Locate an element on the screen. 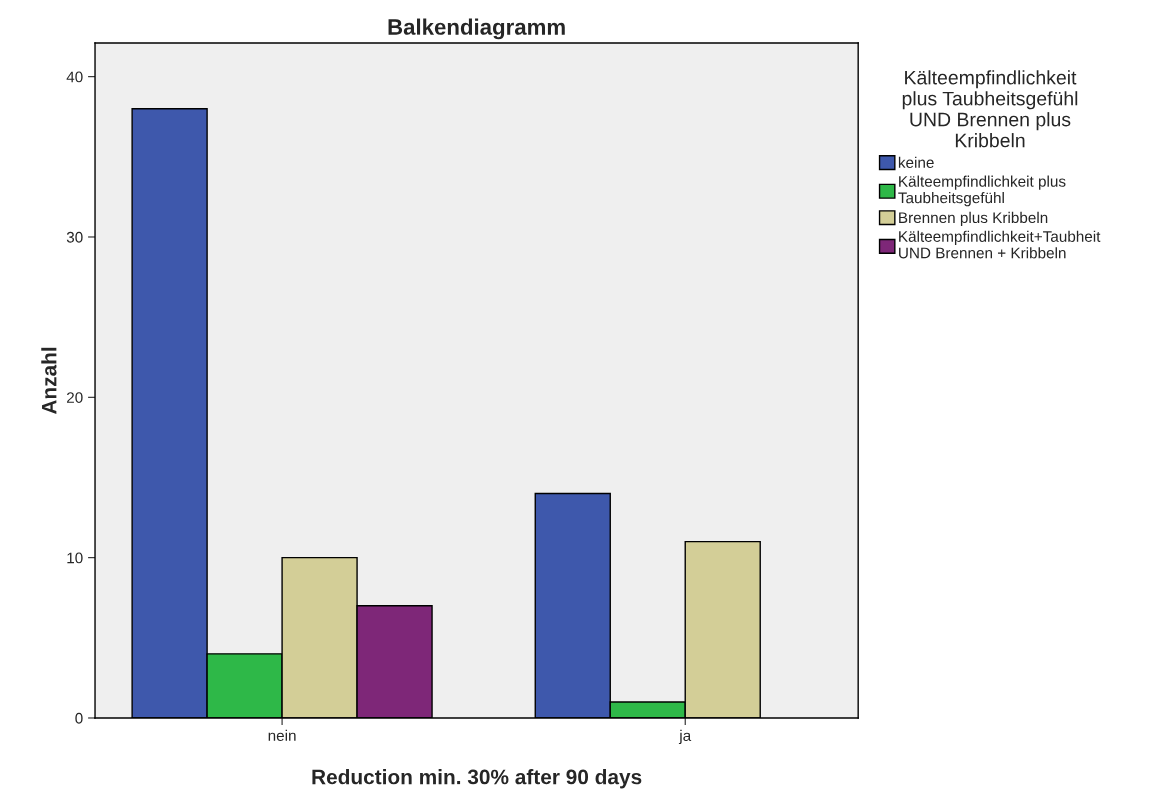  legend-label: Kälteempfindlichkeit+Taubheit UND Brennen + Kribbeln is located at coordinates (1000, 244).